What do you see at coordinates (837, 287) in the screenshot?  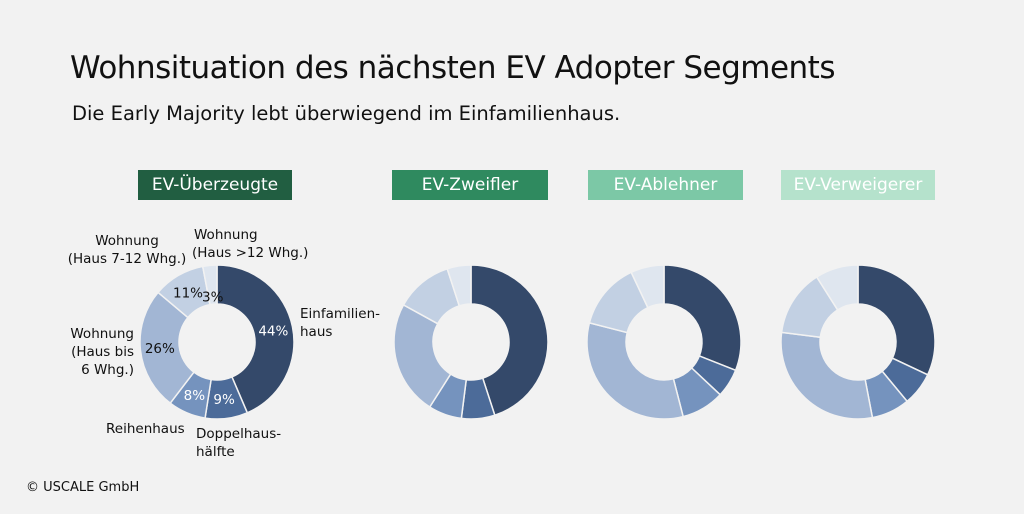 I see `slice-ev-verweigerer-wohnung-12-plus` at bounding box center [837, 287].